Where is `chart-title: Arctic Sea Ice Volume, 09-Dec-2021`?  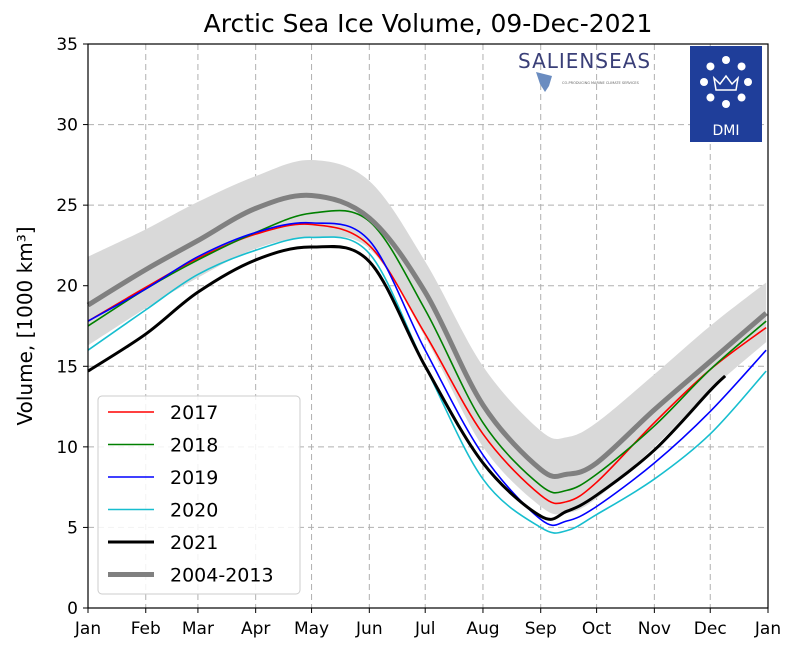
chart-title: Arctic Sea Ice Volume, 09-Dec-2021 is located at coordinates (428, 23).